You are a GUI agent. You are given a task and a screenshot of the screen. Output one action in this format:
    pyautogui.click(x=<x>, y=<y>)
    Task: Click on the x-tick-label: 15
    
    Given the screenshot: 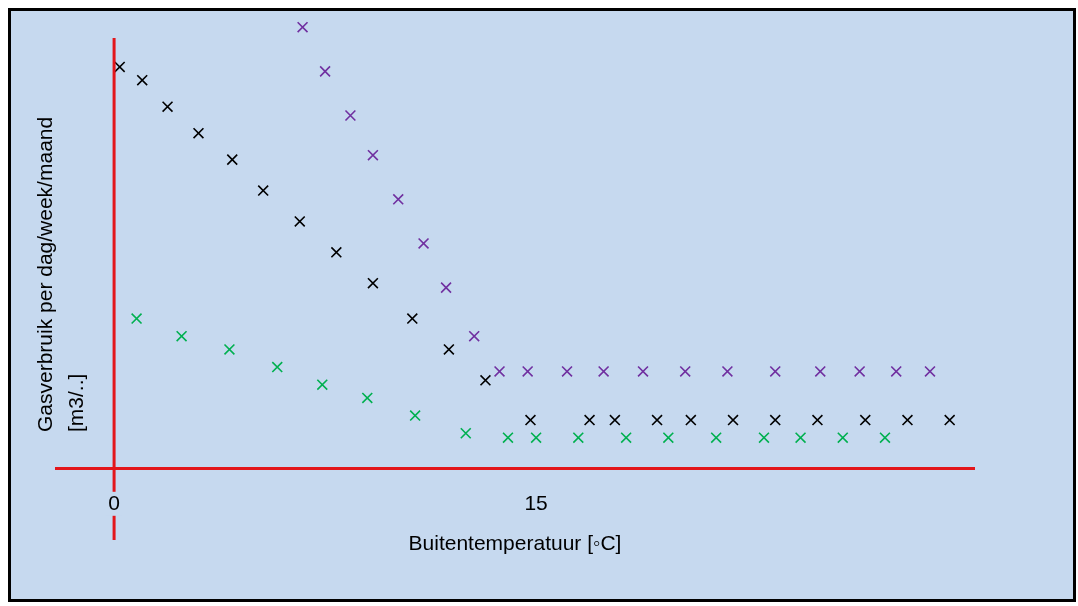 What is the action you would take?
    pyautogui.click(x=536, y=502)
    